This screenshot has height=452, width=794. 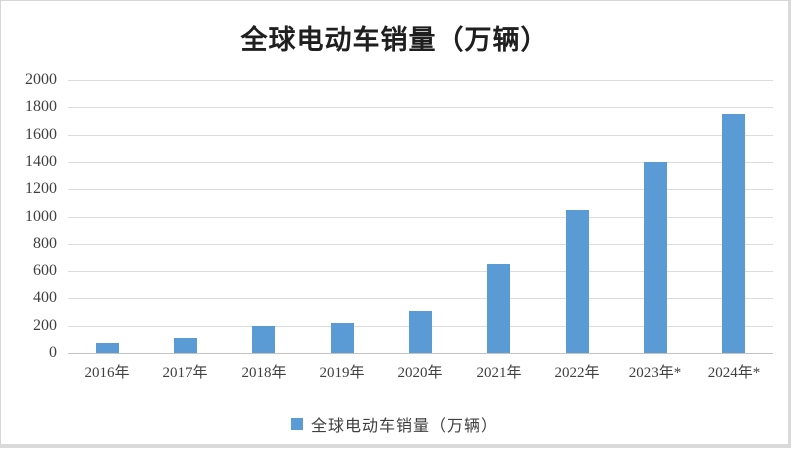 I want to click on y-axis-tick-label: 400, so click(x=45, y=297).